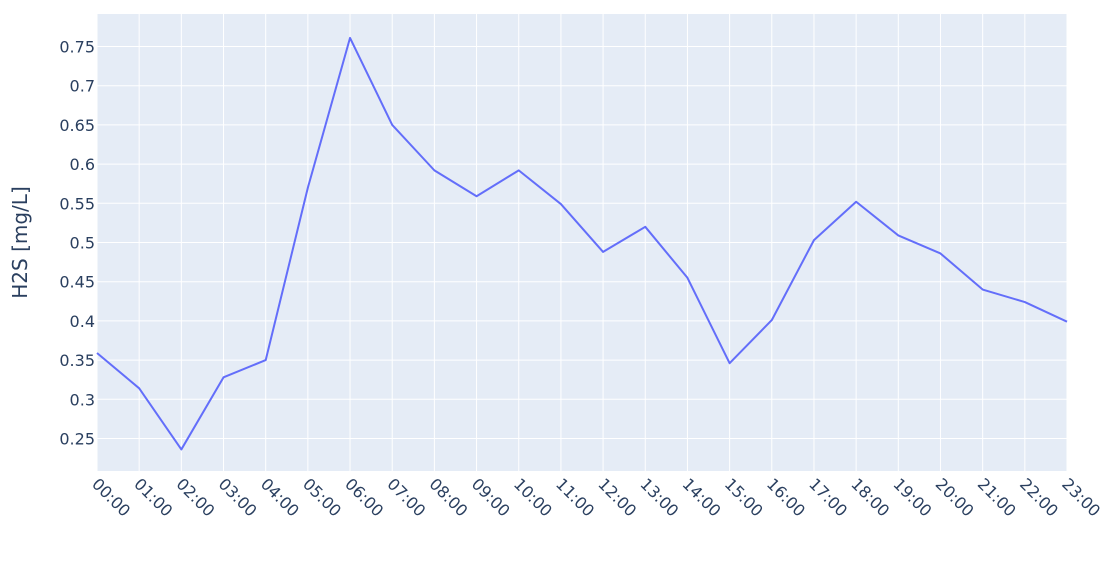  I want to click on x-tick-label: 04:00, so click(280, 497).